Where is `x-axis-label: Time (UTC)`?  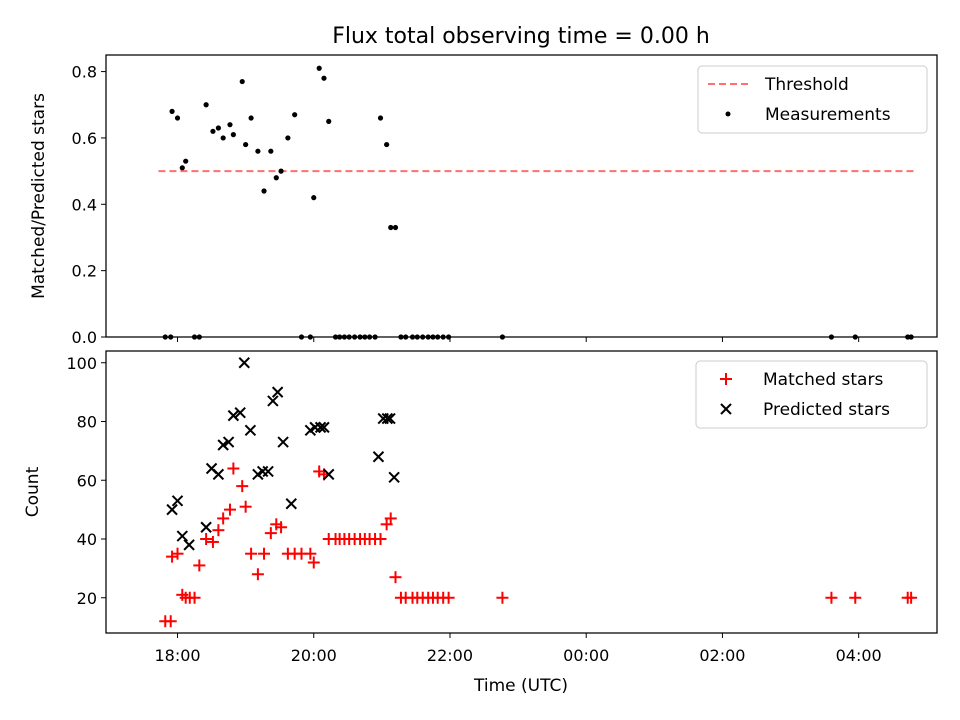
x-axis-label: Time (UTC) is located at coordinates (520, 686).